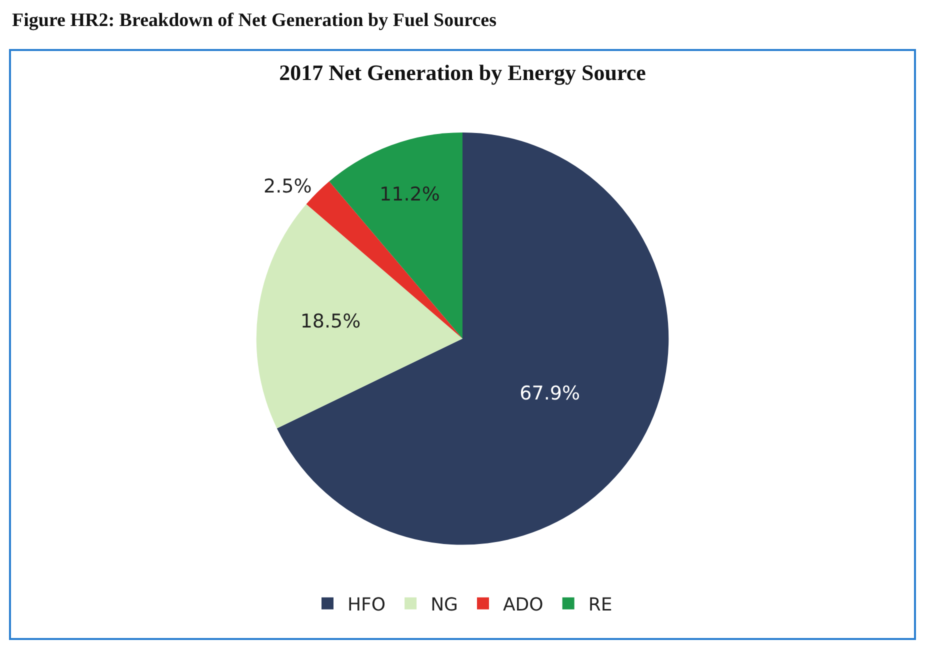 Image resolution: width=925 pixels, height=647 pixels. What do you see at coordinates (330, 321) in the screenshot?
I see `data-label: 18.5%` at bounding box center [330, 321].